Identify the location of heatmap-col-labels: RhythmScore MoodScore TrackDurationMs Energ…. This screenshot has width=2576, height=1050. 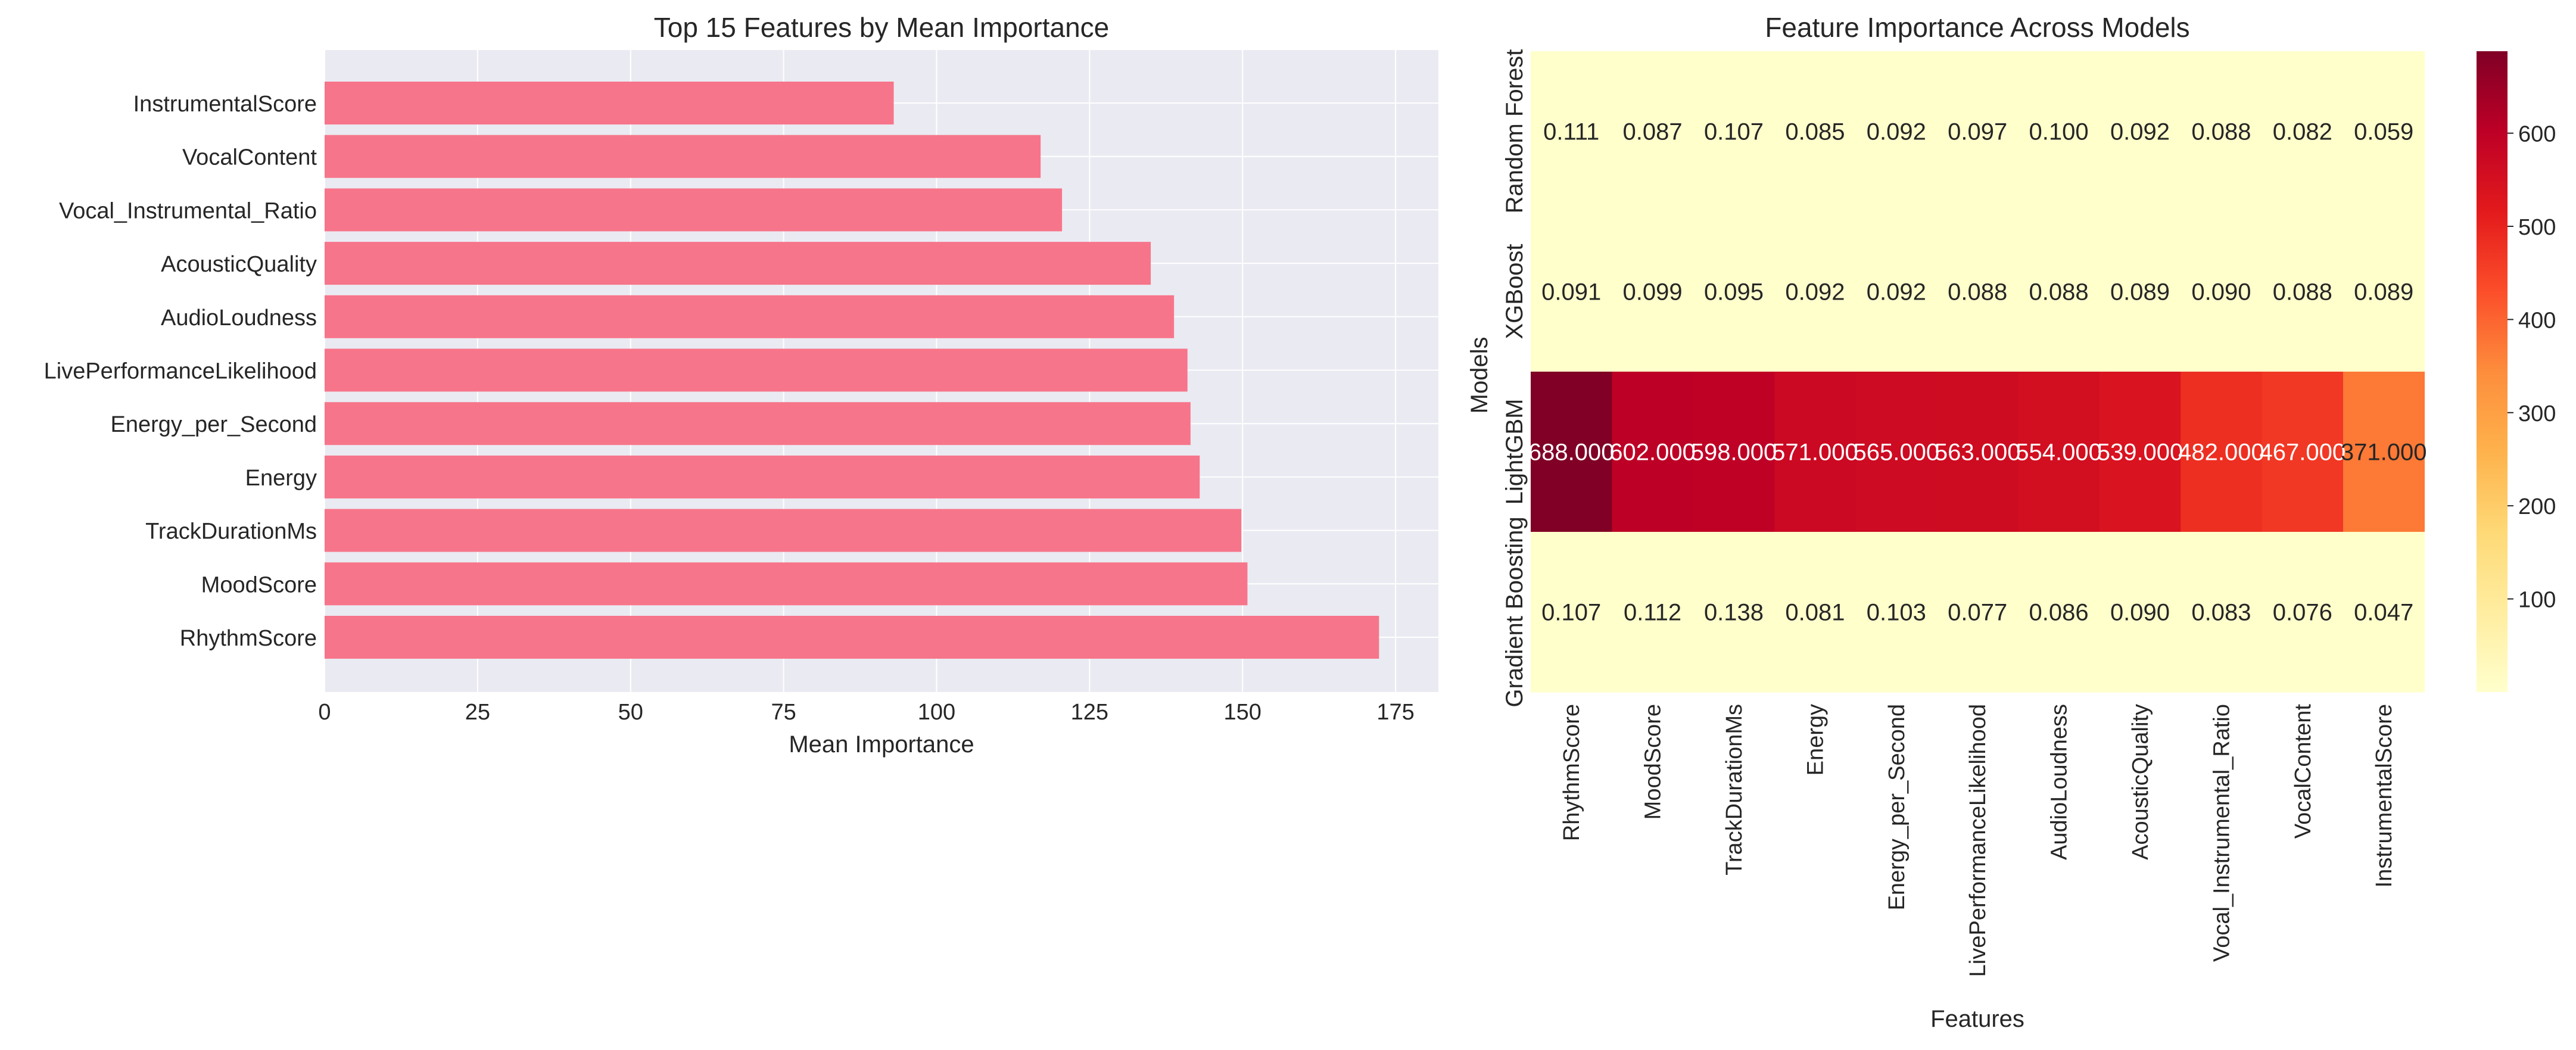
(1978, 841).